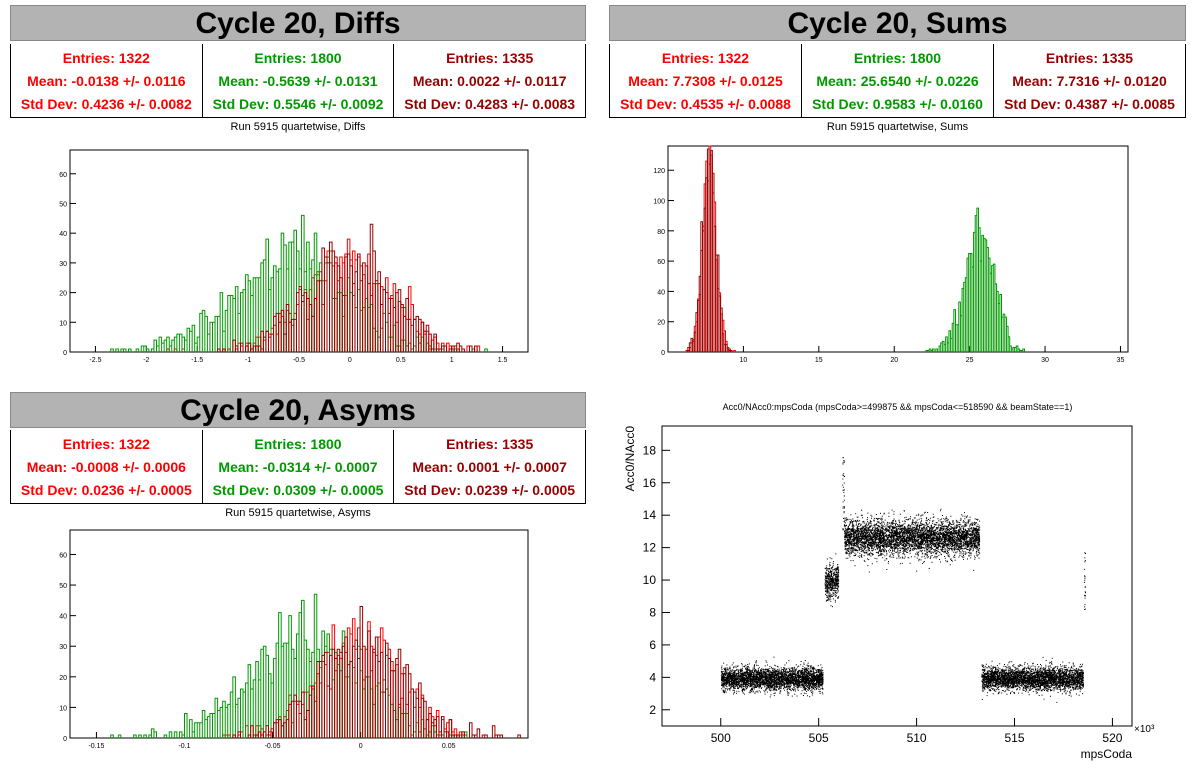 This screenshot has height=772, width=1196. I want to click on std-label: Std Dev: 0.4387 +/- 0.0085, so click(1089, 103).